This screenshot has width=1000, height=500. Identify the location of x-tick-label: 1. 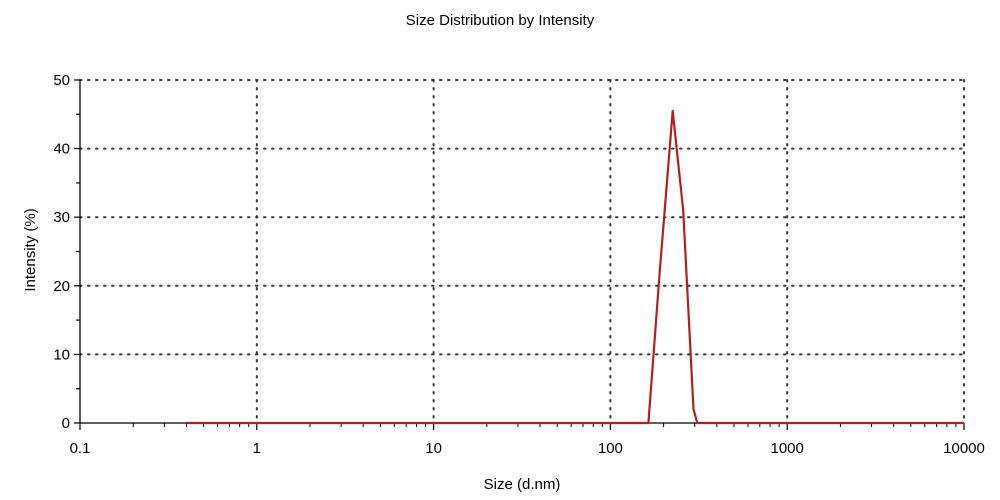
(257, 448).